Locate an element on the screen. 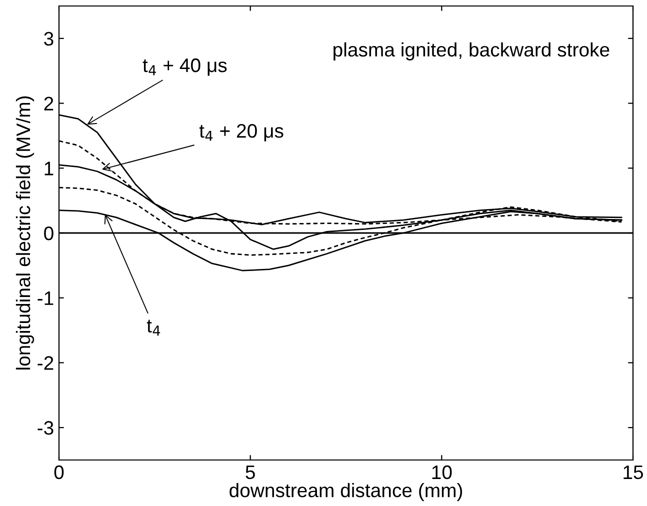  y-tick-label: 2 is located at coordinates (49, 103).